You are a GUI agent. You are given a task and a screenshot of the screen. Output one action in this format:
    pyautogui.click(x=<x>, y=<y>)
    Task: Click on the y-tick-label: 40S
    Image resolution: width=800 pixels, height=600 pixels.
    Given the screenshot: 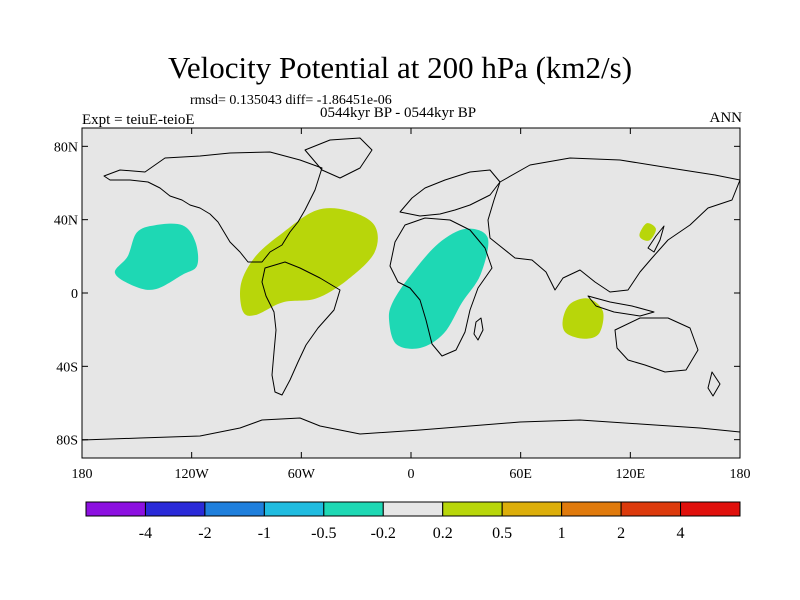 What is the action you would take?
    pyautogui.click(x=67, y=367)
    